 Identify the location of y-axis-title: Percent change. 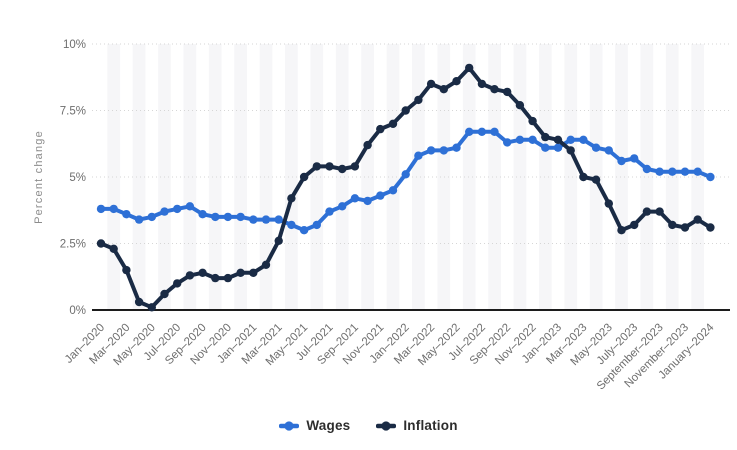
(39, 177).